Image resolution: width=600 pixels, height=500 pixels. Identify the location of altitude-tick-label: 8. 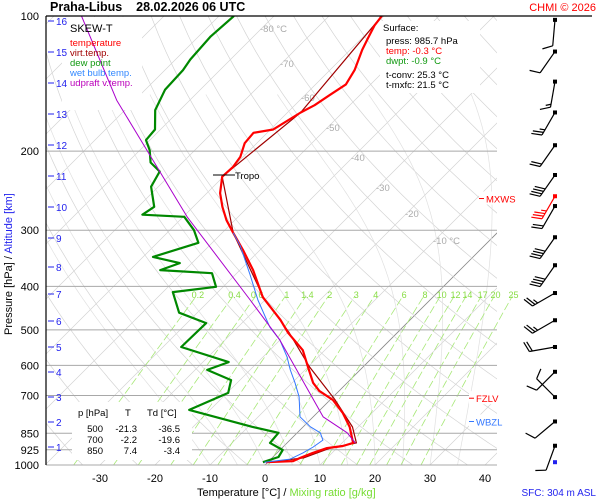
(59, 268).